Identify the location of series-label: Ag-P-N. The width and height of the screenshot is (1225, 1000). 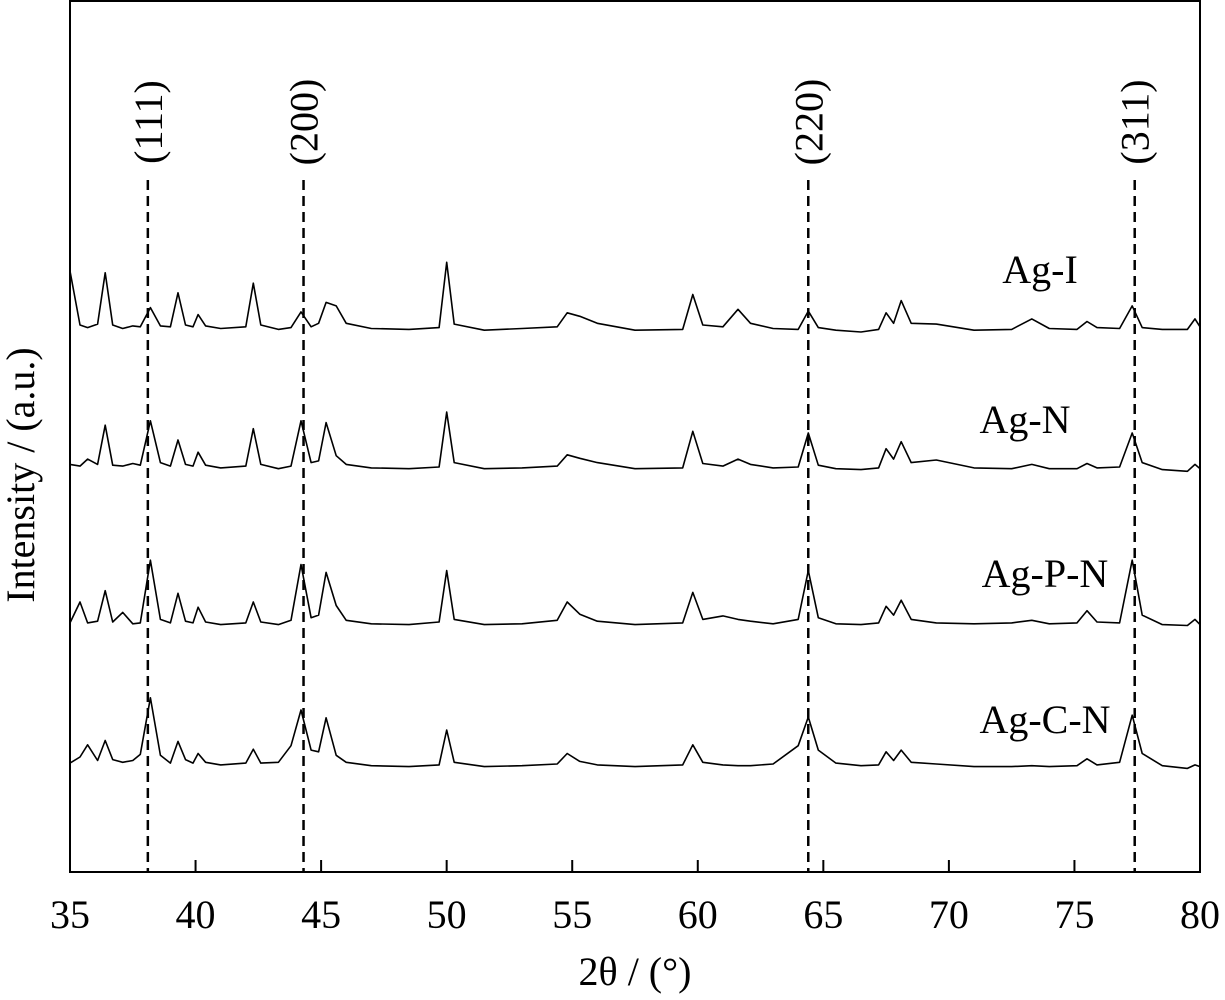
(1045, 573).